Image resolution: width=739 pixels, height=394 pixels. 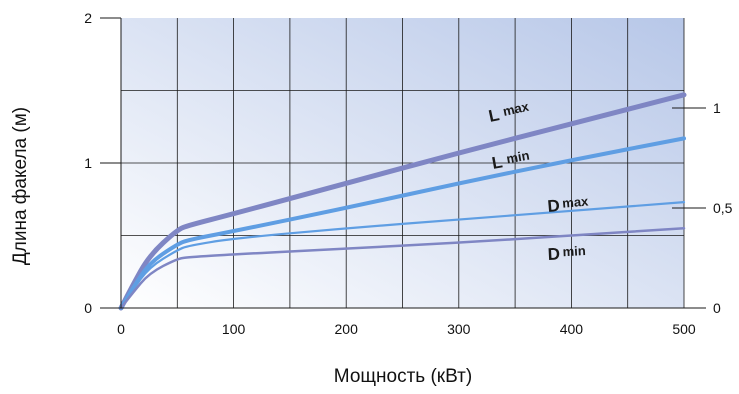 What do you see at coordinates (88, 308) in the screenshot?
I see `left-y-tick-label: 0` at bounding box center [88, 308].